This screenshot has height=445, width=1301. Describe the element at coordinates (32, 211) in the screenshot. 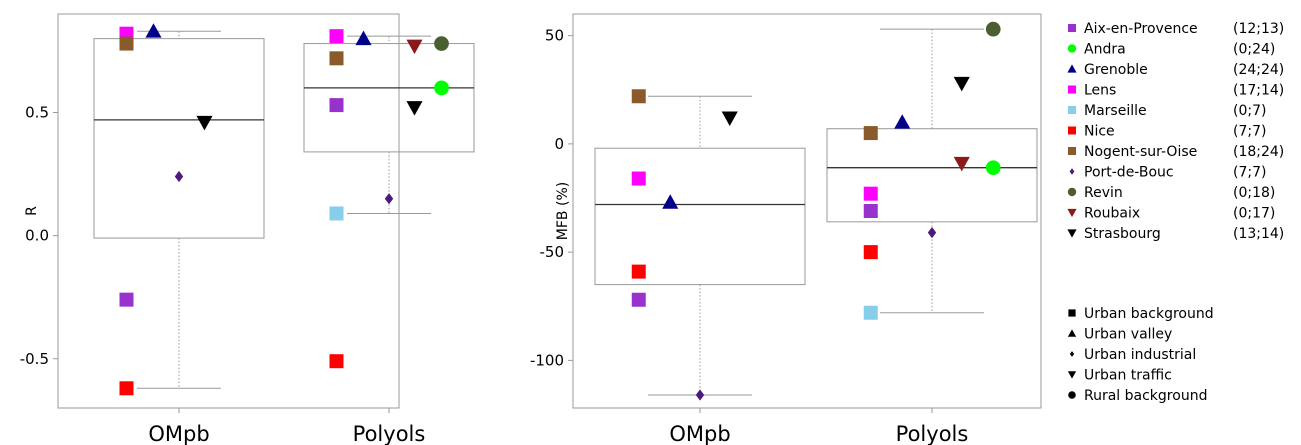

I see `y-axis-label: R` at that location.